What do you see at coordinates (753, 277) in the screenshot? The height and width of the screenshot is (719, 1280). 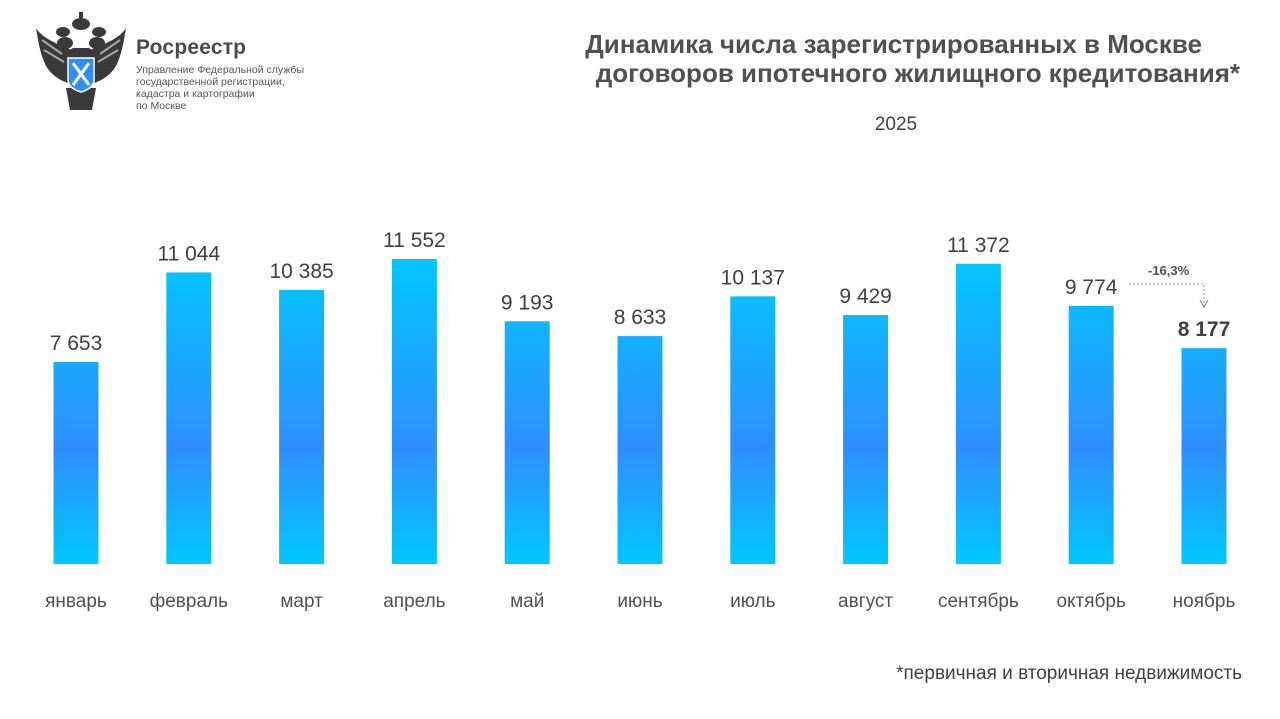 I see `value-label: 10 137` at bounding box center [753, 277].